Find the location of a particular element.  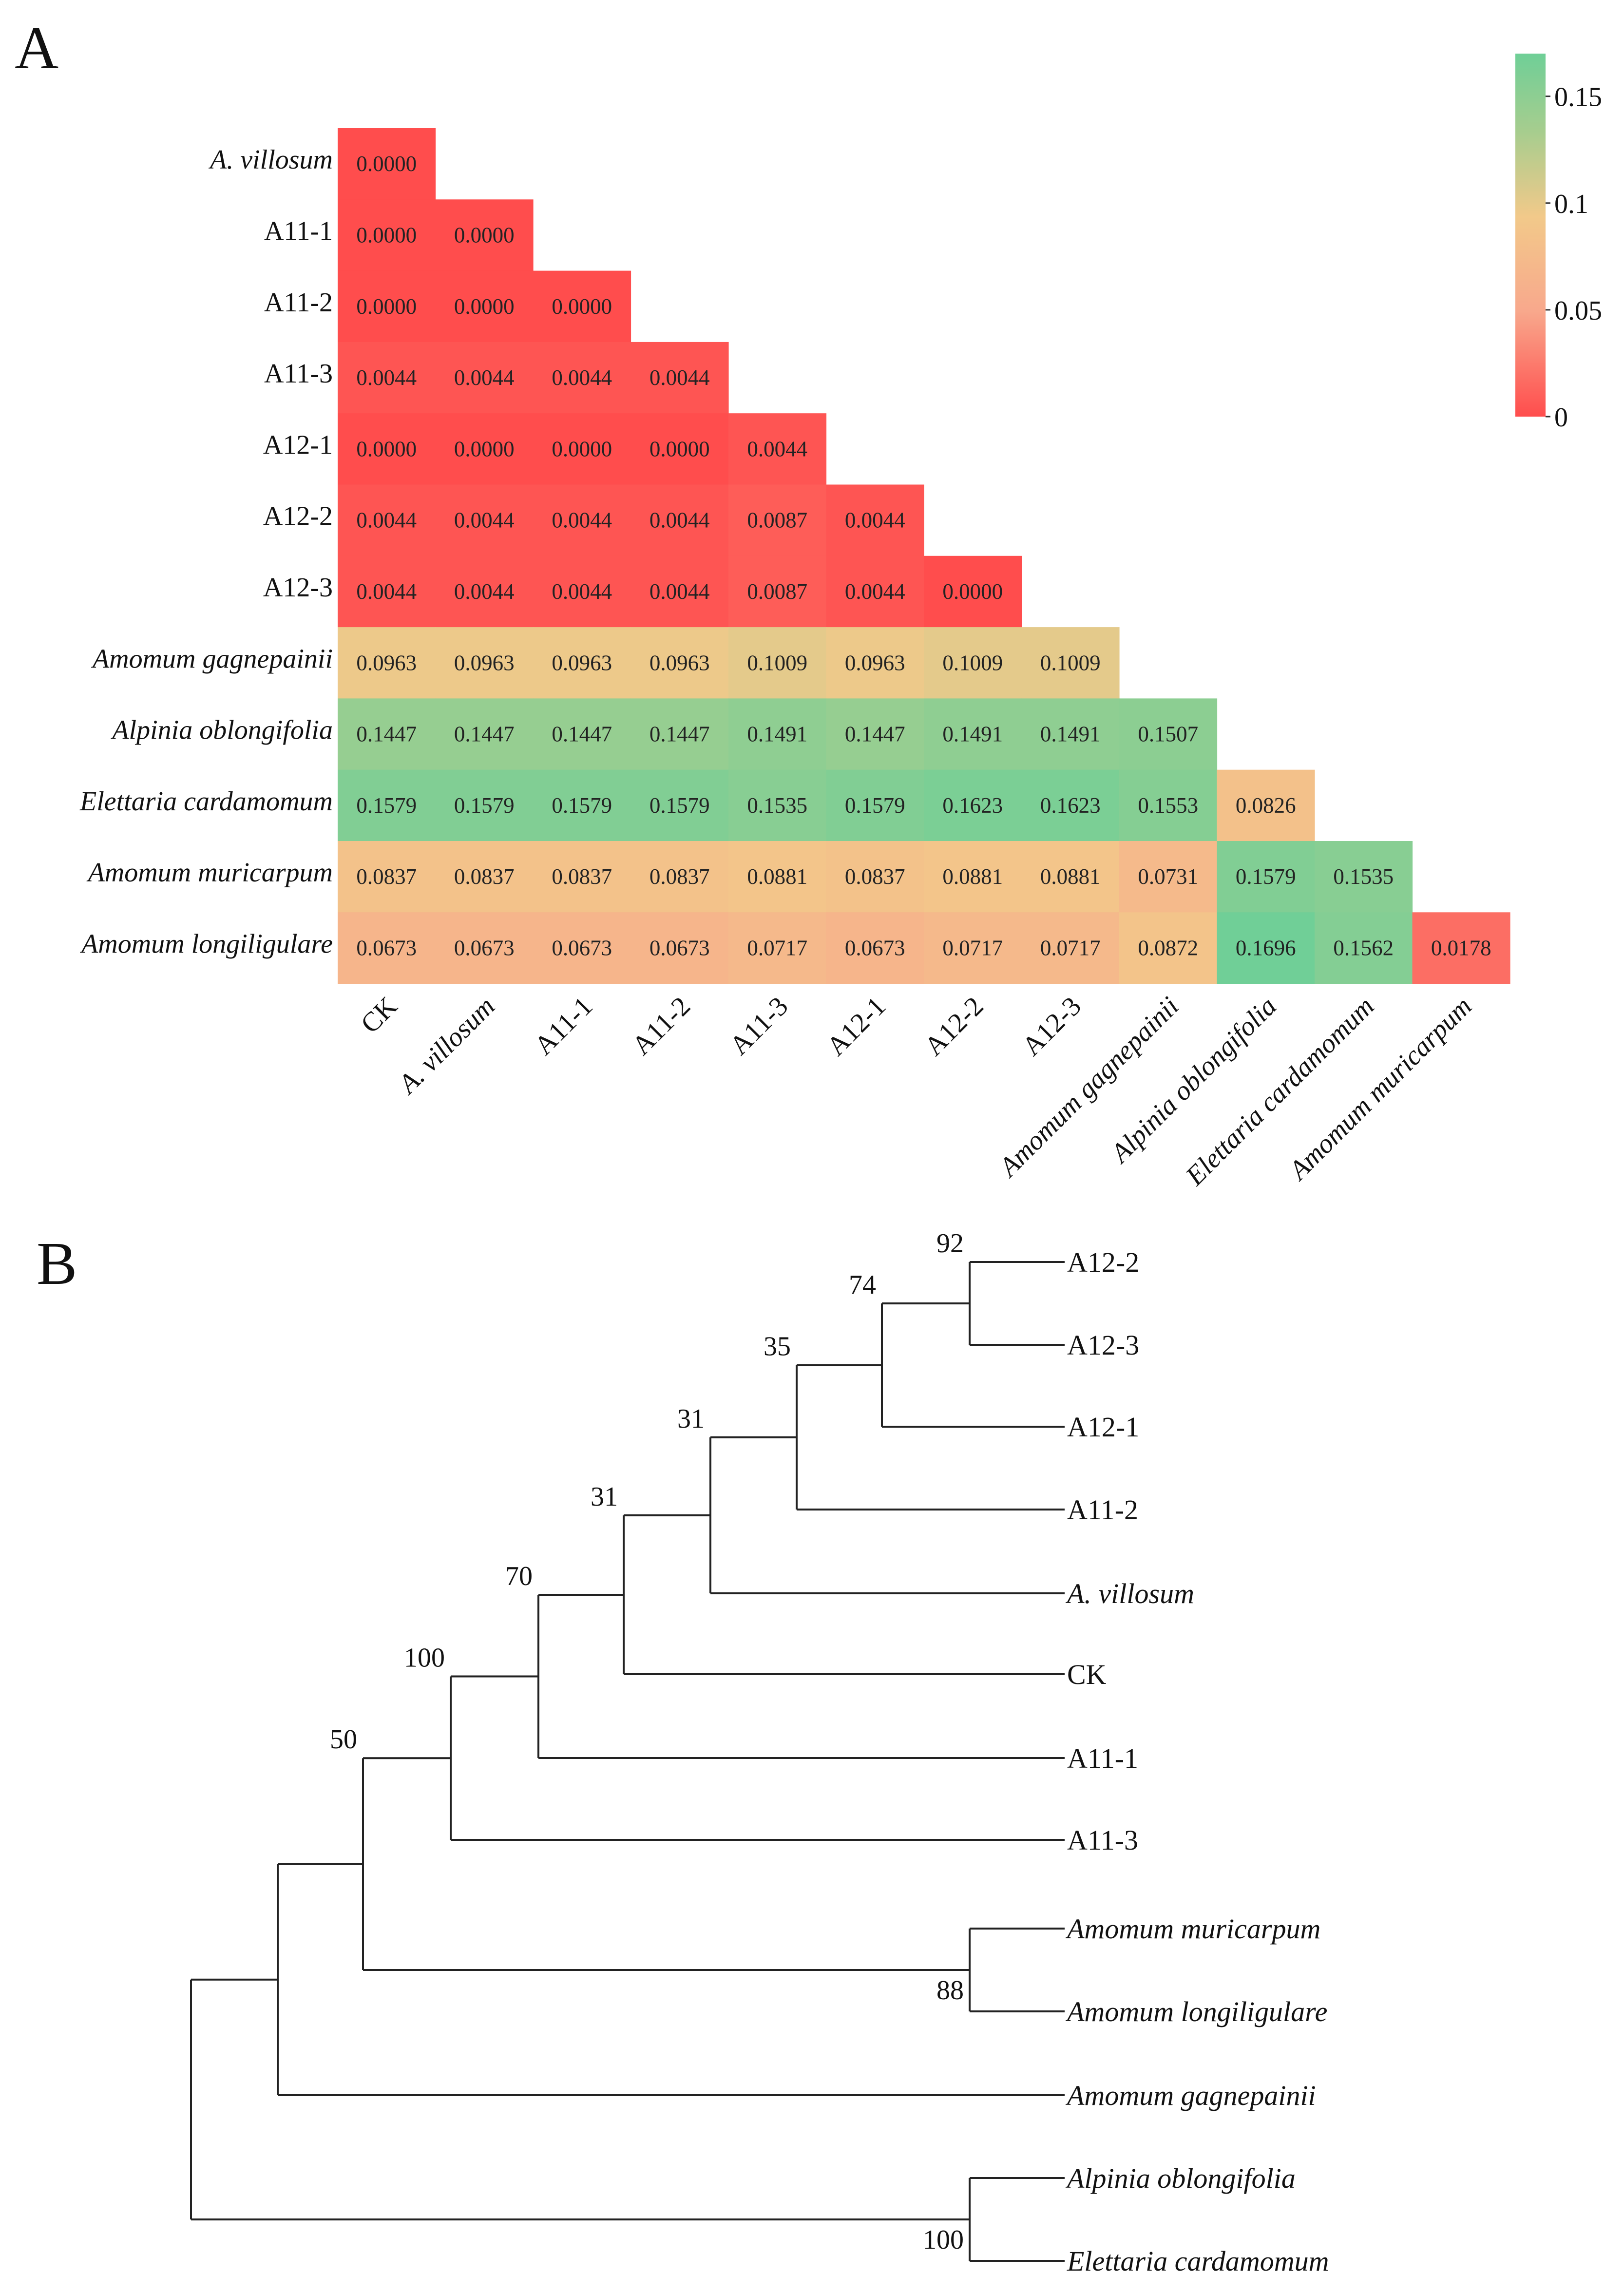

tree-tip-label: A11-3 is located at coordinates (1102, 1840).